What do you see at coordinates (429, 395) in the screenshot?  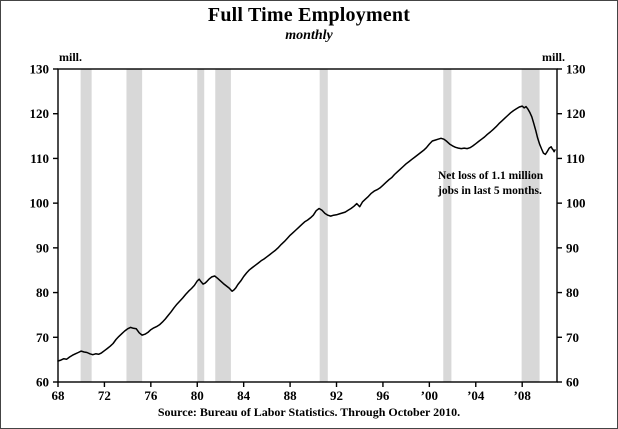 I see `x-tick-label: ’00` at bounding box center [429, 395].